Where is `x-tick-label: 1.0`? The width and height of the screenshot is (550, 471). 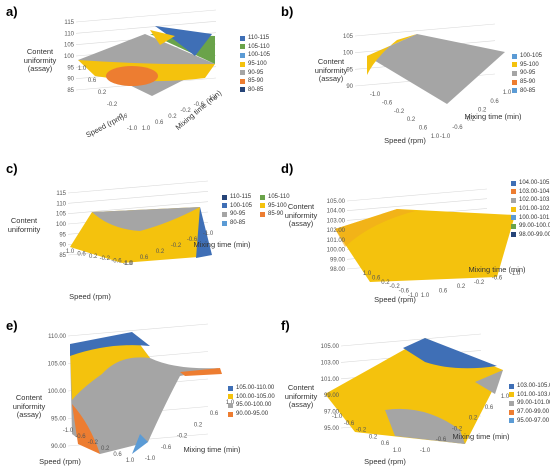
x-tick-label: 1.0 is located at coordinates (367, 274).